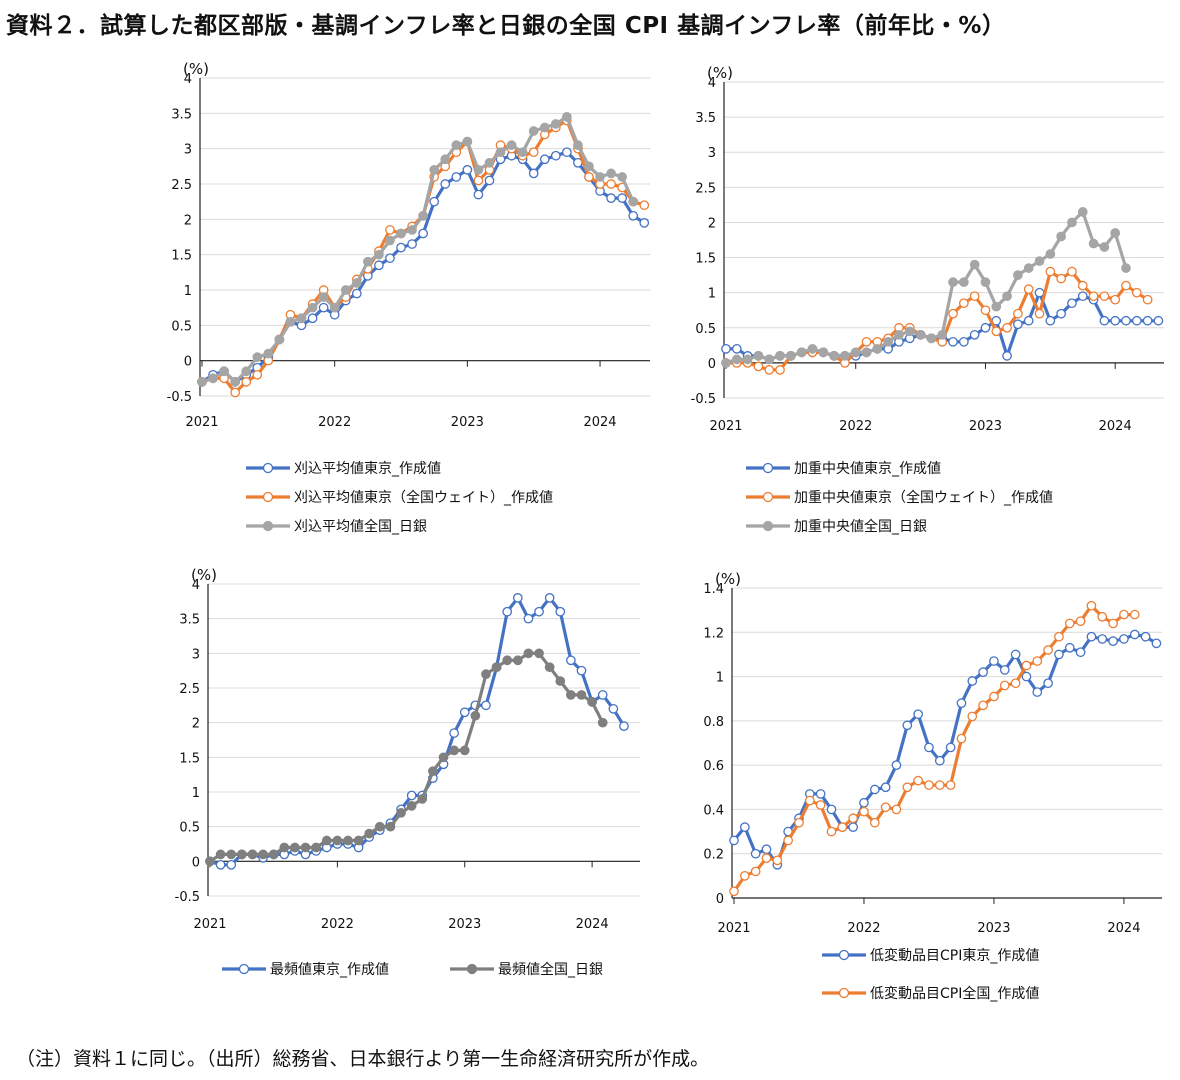 Image resolution: width=1180 pixels, height=1080 pixels. Describe the element at coordinates (417, 731) in the screenshot. I see `series-line` at that location.